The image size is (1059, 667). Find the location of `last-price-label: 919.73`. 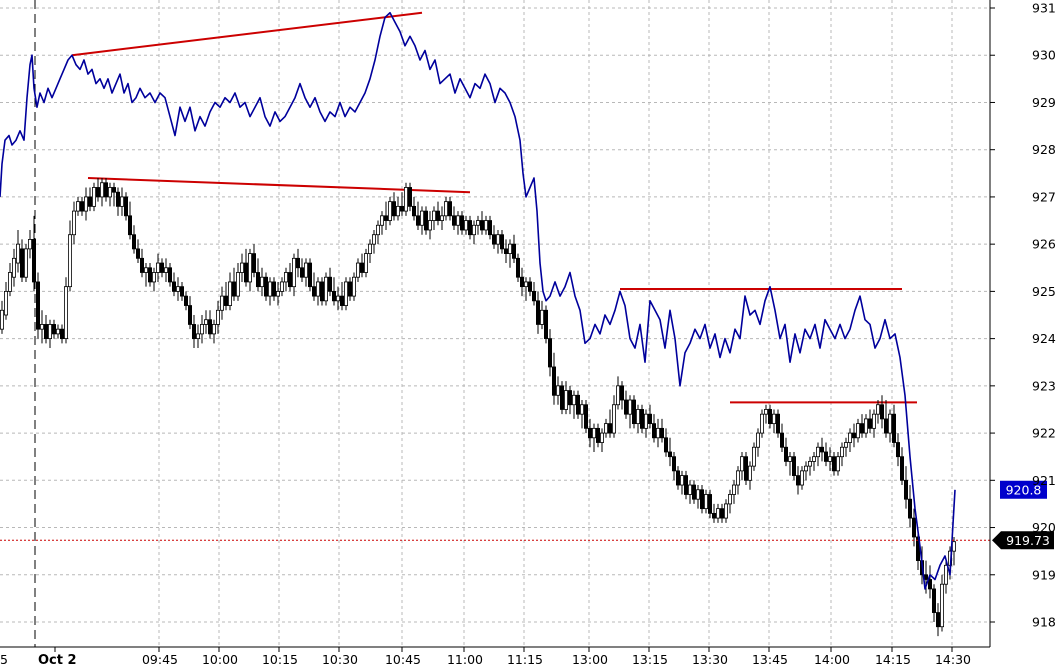

last-price-label: 919.73 is located at coordinates (1028, 540).